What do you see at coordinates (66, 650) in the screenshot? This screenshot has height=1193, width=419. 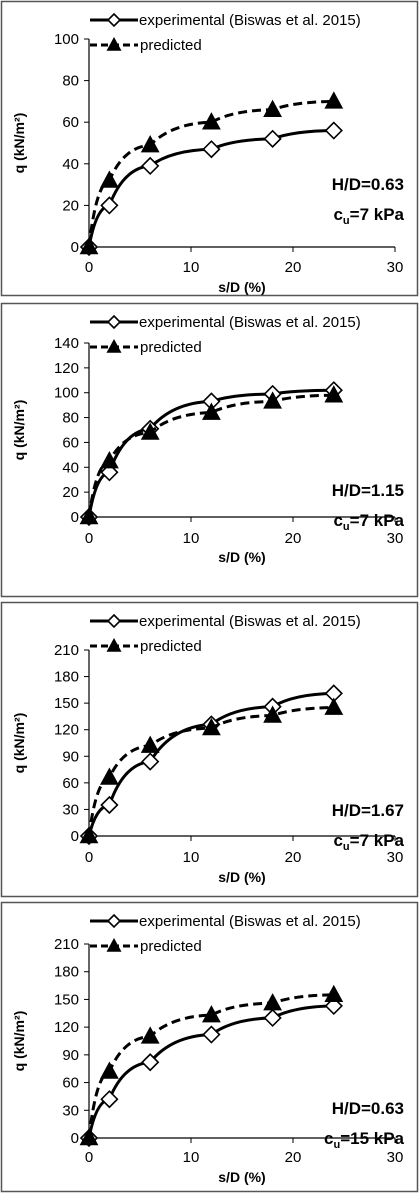 I see `y-tick-label: 210` at bounding box center [66, 650].